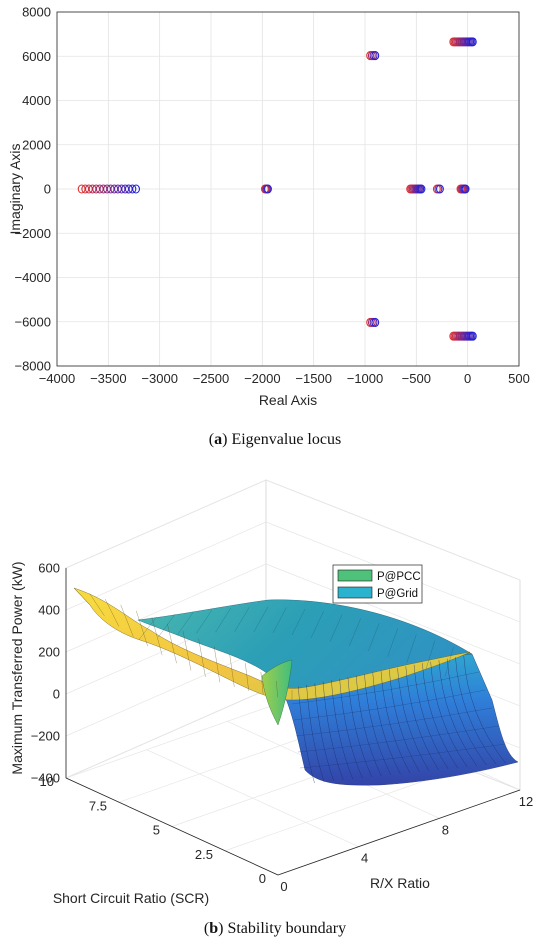  Describe the element at coordinates (393, 614) in the screenshot. I see `grid-line-z-right` at that location.